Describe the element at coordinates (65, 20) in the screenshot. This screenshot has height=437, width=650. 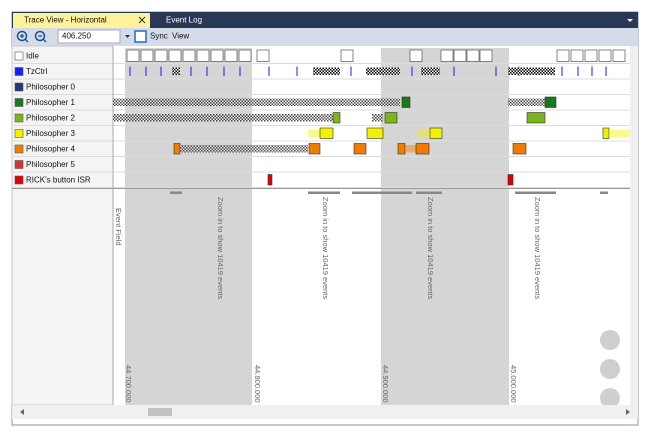
I see `tab-label: Trace View - Horizontal` at that location.